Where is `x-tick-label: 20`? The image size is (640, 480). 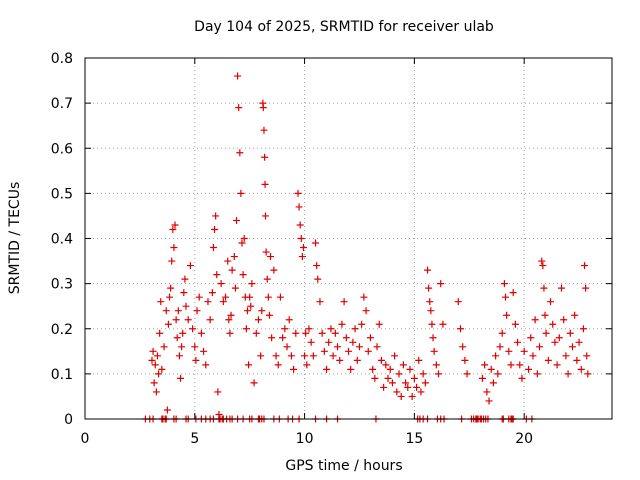
x-tick-label: 20 is located at coordinates (524, 439).